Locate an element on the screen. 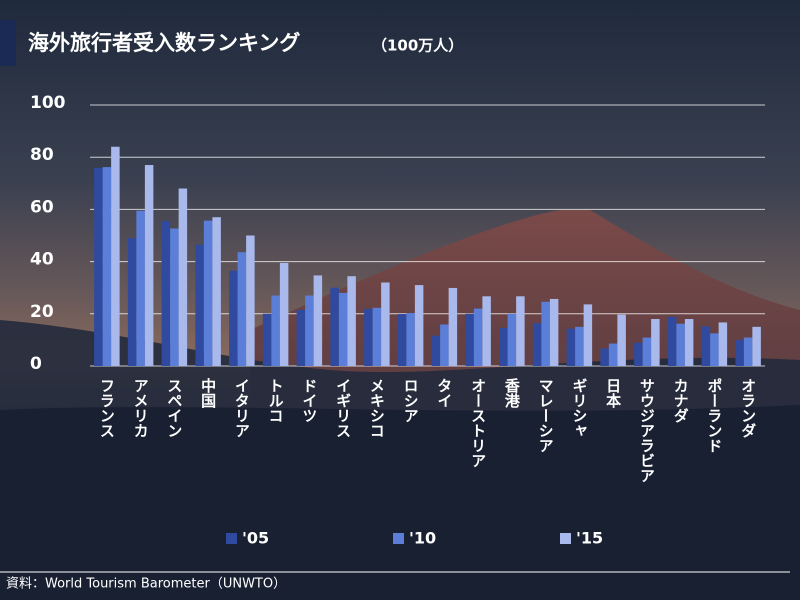  x-tick-label: タイ is located at coordinates (444, 393).